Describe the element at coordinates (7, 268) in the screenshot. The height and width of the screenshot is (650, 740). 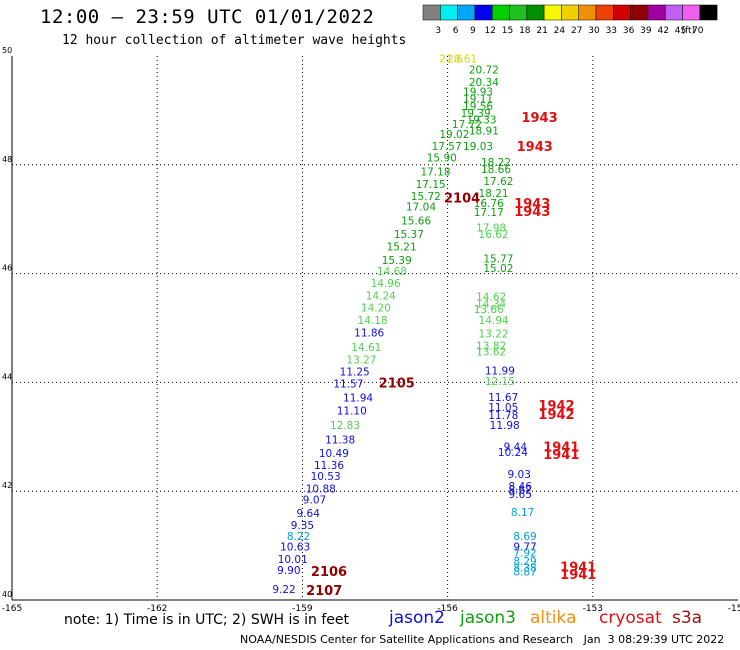
I see `y-tick-label: 46` at that location.